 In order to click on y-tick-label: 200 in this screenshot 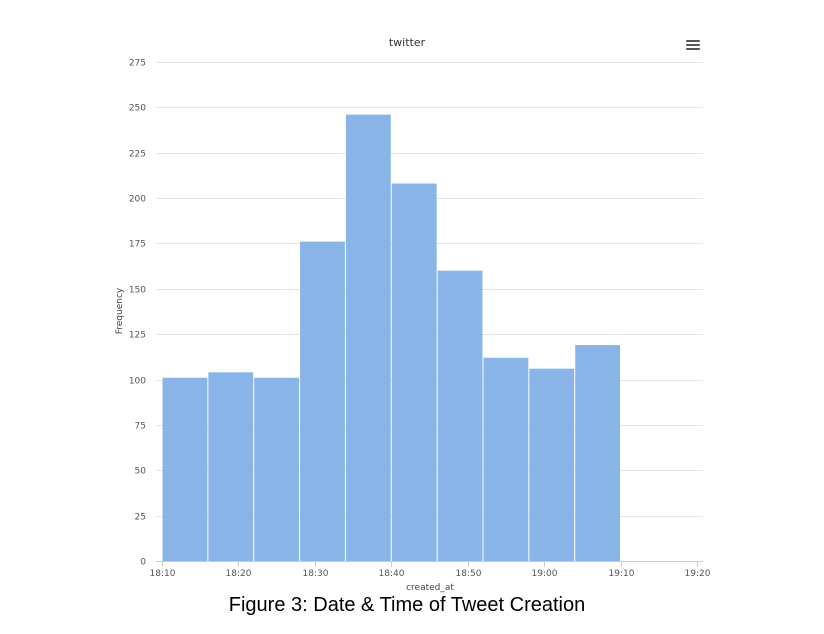, I will do `click(137, 200)`.